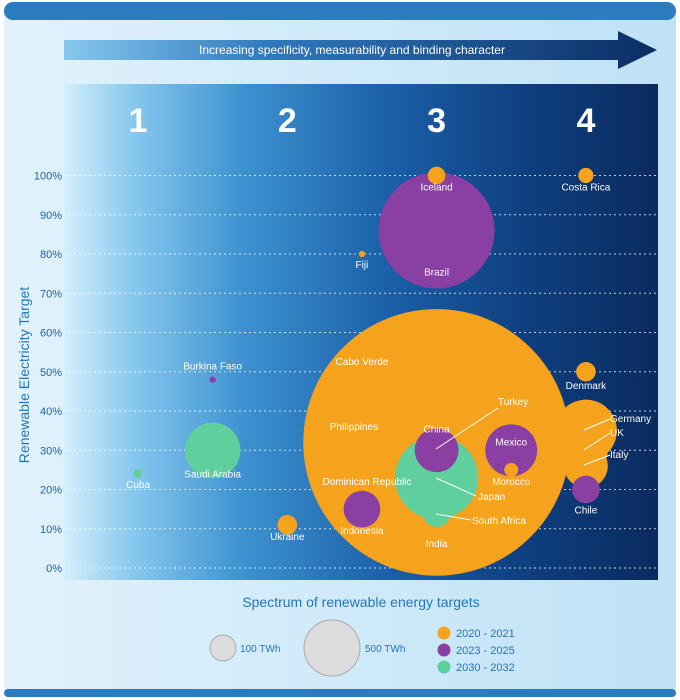  Describe the element at coordinates (212, 379) in the screenshot. I see `bubble-burkina-faso` at that location.